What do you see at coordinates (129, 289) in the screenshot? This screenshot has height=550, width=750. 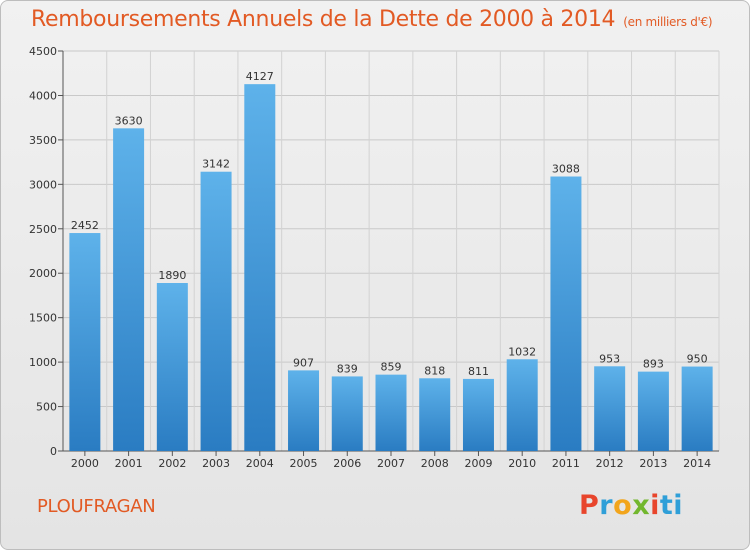 I see `bar-2001` at bounding box center [129, 289].